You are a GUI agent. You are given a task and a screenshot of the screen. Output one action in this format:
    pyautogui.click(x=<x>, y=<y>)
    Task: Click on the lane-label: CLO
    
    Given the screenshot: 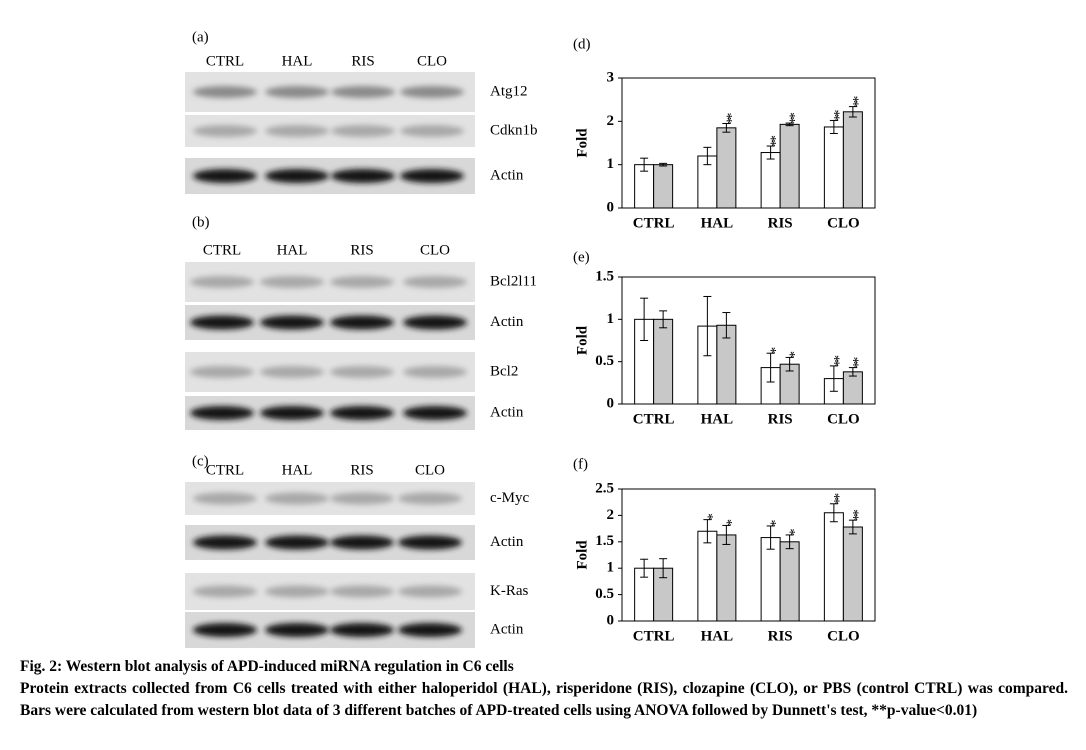 What is the action you would take?
    pyautogui.click(x=435, y=250)
    